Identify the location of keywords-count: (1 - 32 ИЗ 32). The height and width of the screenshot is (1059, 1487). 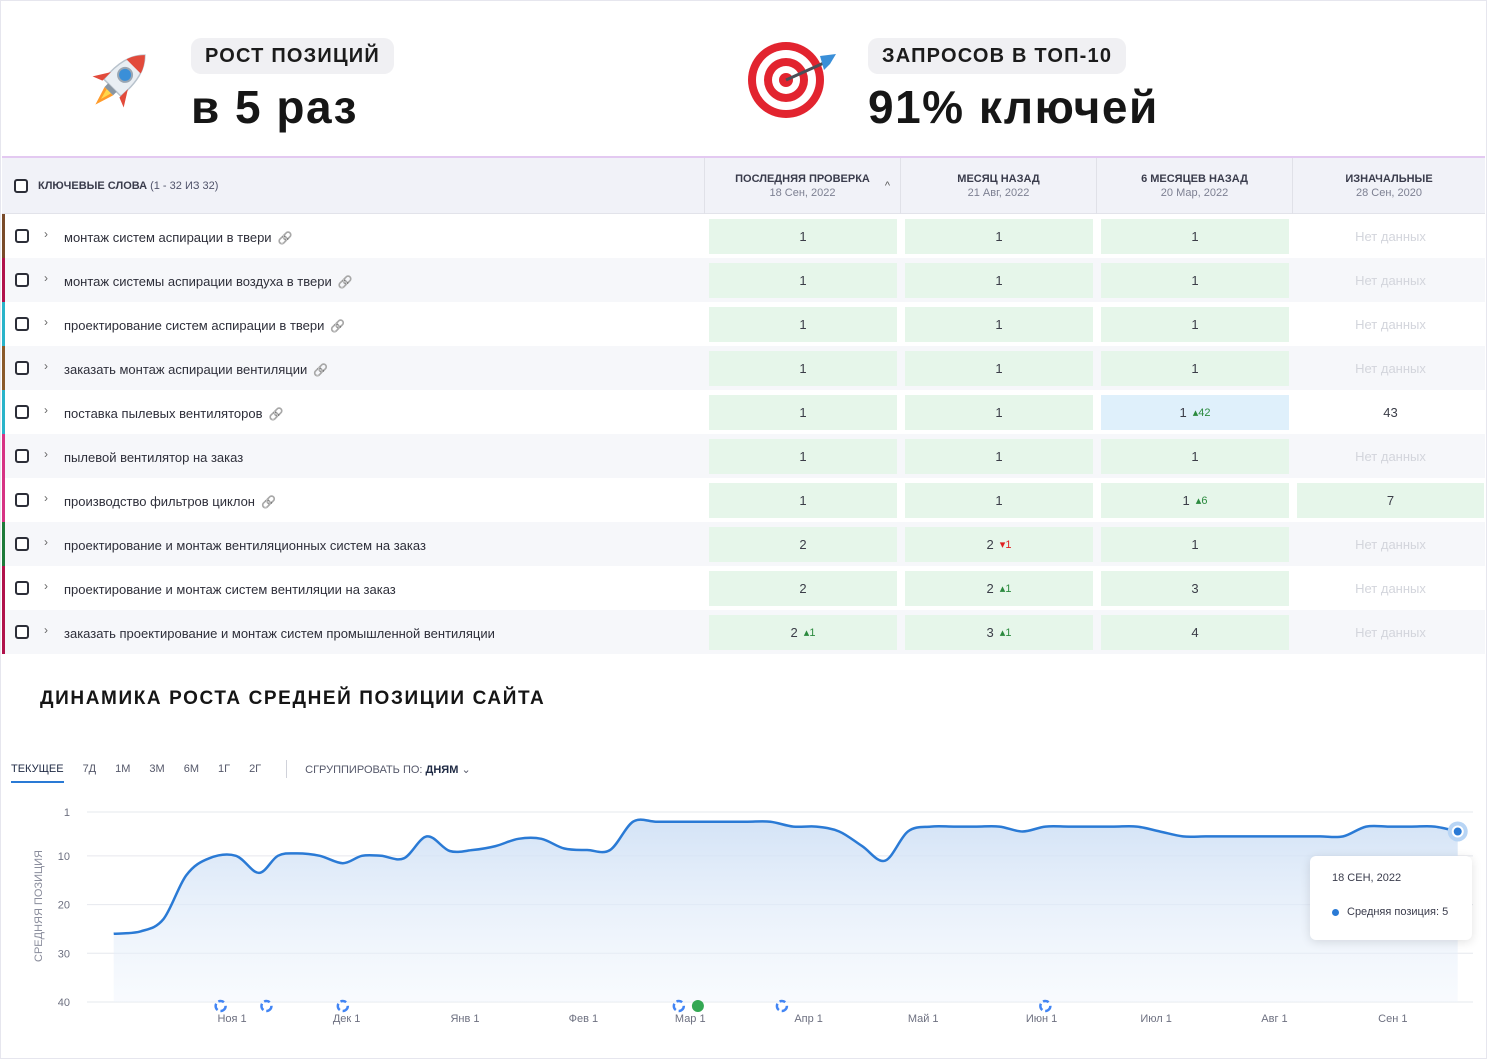
(184, 186).